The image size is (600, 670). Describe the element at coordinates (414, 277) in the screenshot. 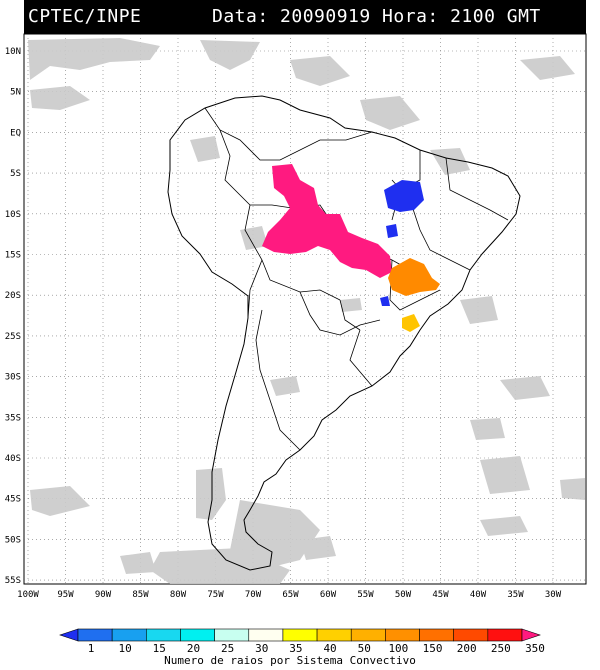

I see `cluster-orange` at that location.